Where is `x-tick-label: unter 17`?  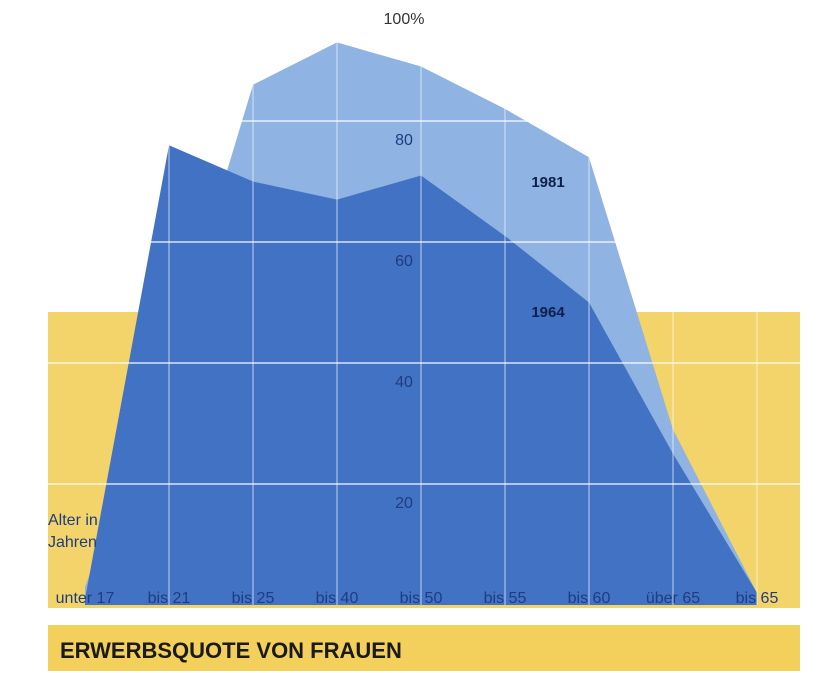 x-tick-label: unter 17 is located at coordinates (85, 598).